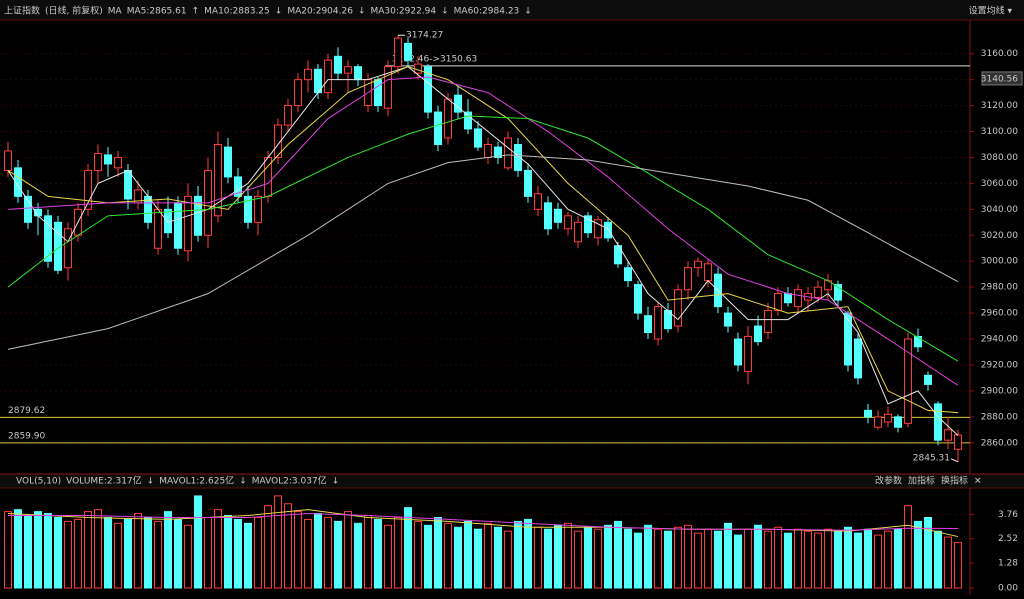 This screenshot has width=1024, height=599. Describe the element at coordinates (237, 12) in the screenshot. I see `legend-label: MA10:2883.25` at that location.